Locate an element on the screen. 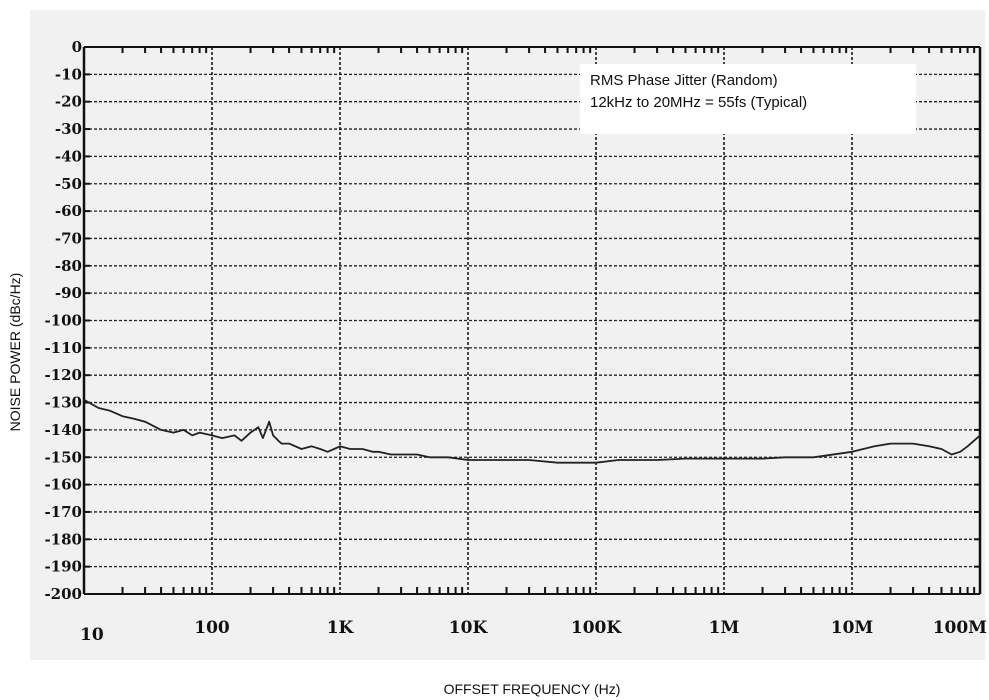 The height and width of the screenshot is (700, 989). y-tick-label: -20 is located at coordinates (68, 102).